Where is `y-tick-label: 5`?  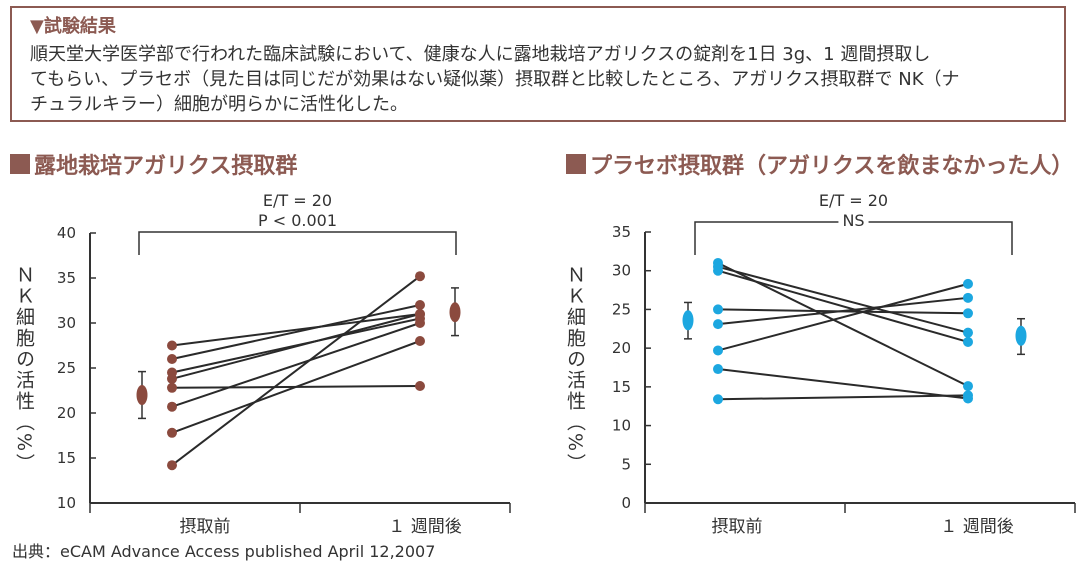 y-tick-label: 5 is located at coordinates (626, 464).